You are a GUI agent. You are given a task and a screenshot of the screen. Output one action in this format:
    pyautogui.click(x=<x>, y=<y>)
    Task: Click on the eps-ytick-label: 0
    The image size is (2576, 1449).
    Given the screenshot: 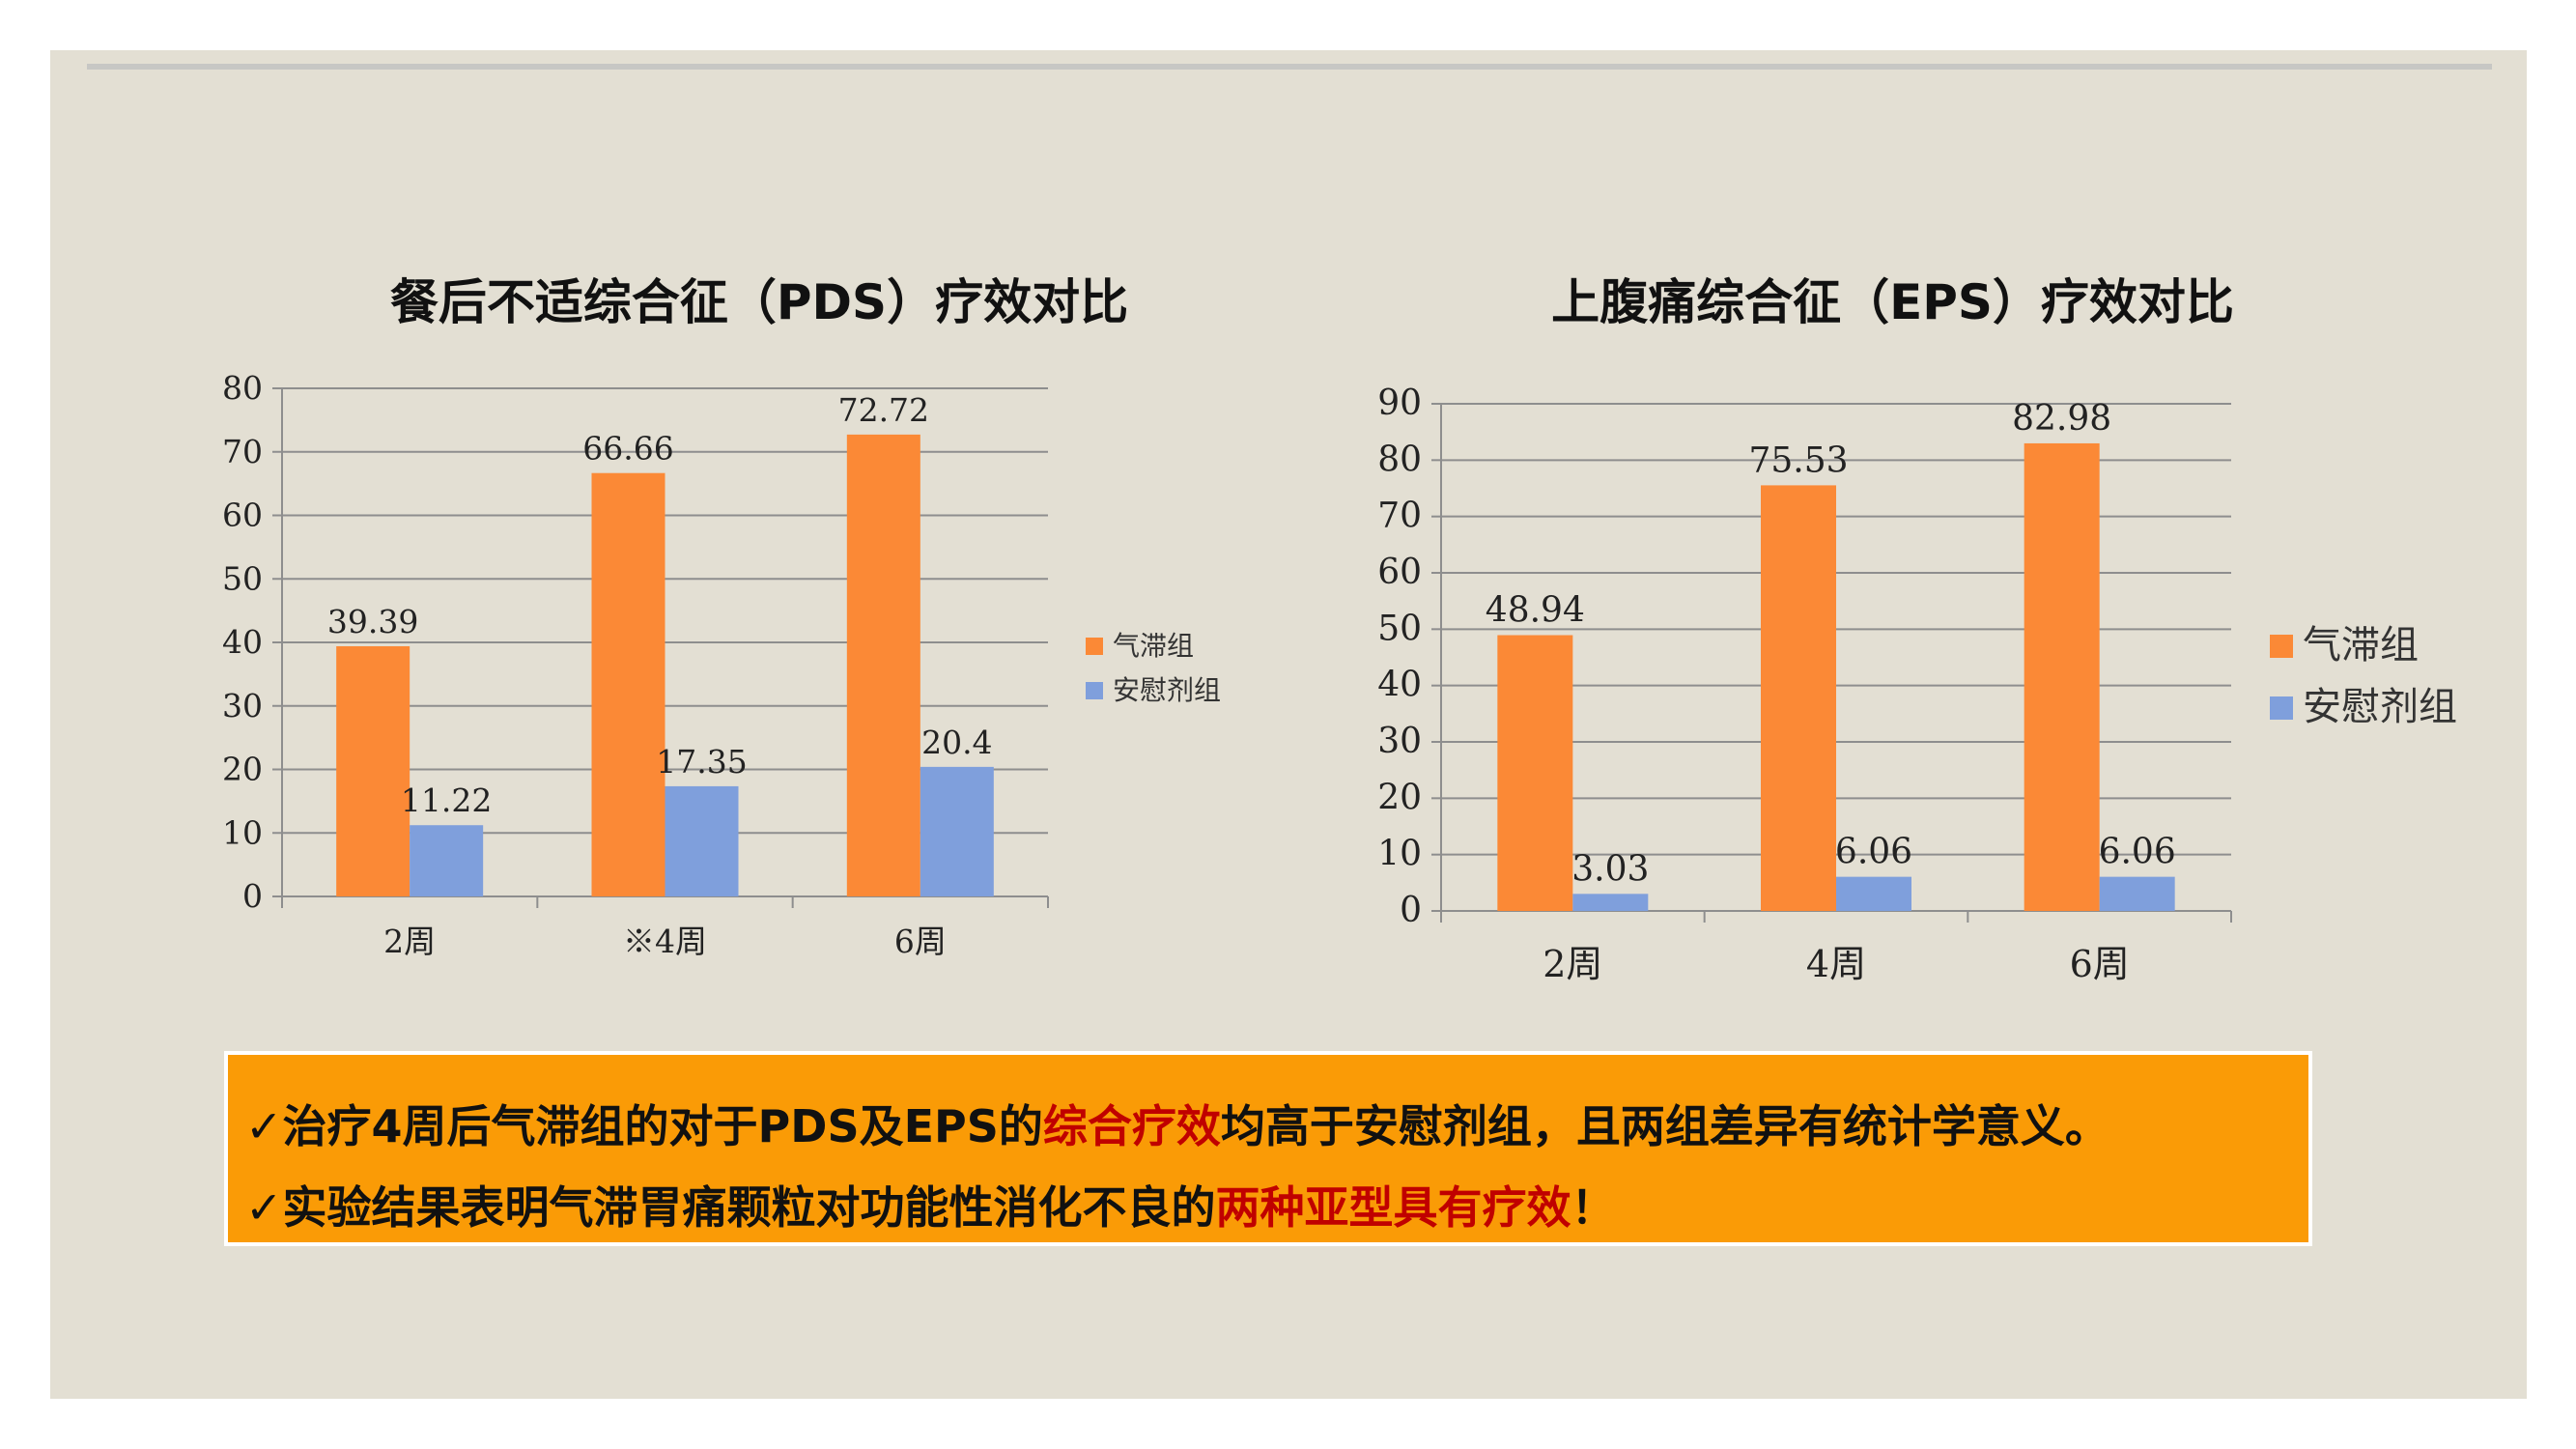 What is the action you would take?
    pyautogui.click(x=1411, y=910)
    